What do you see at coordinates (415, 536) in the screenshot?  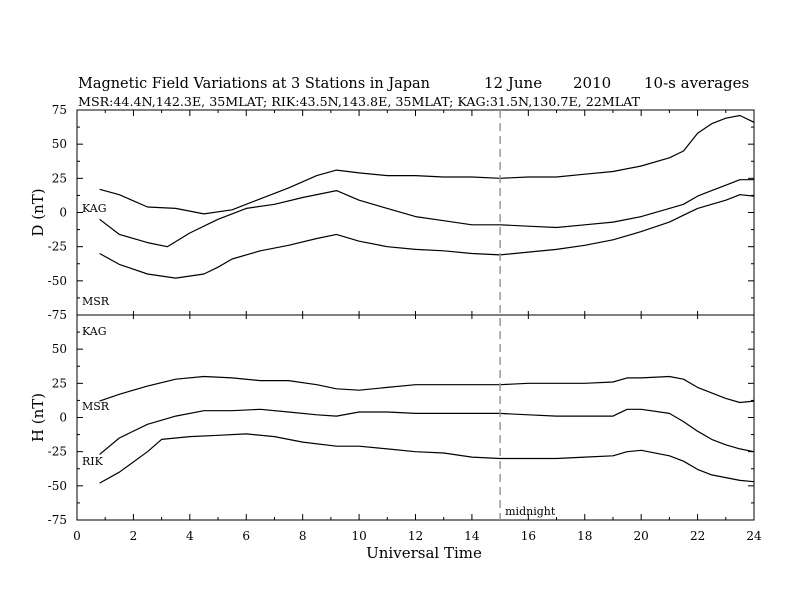 I see `x-tick-label: 12` at bounding box center [415, 536].